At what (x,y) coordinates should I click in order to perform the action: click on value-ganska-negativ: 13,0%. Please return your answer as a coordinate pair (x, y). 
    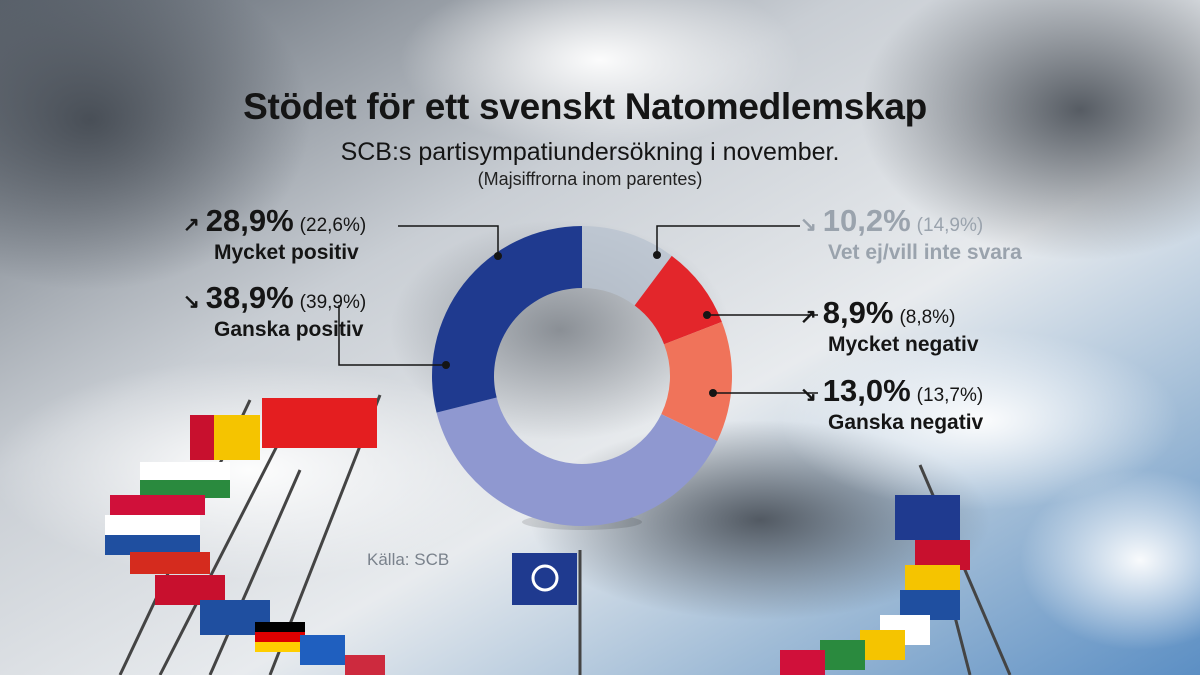
    Looking at the image, I should click on (866, 390).